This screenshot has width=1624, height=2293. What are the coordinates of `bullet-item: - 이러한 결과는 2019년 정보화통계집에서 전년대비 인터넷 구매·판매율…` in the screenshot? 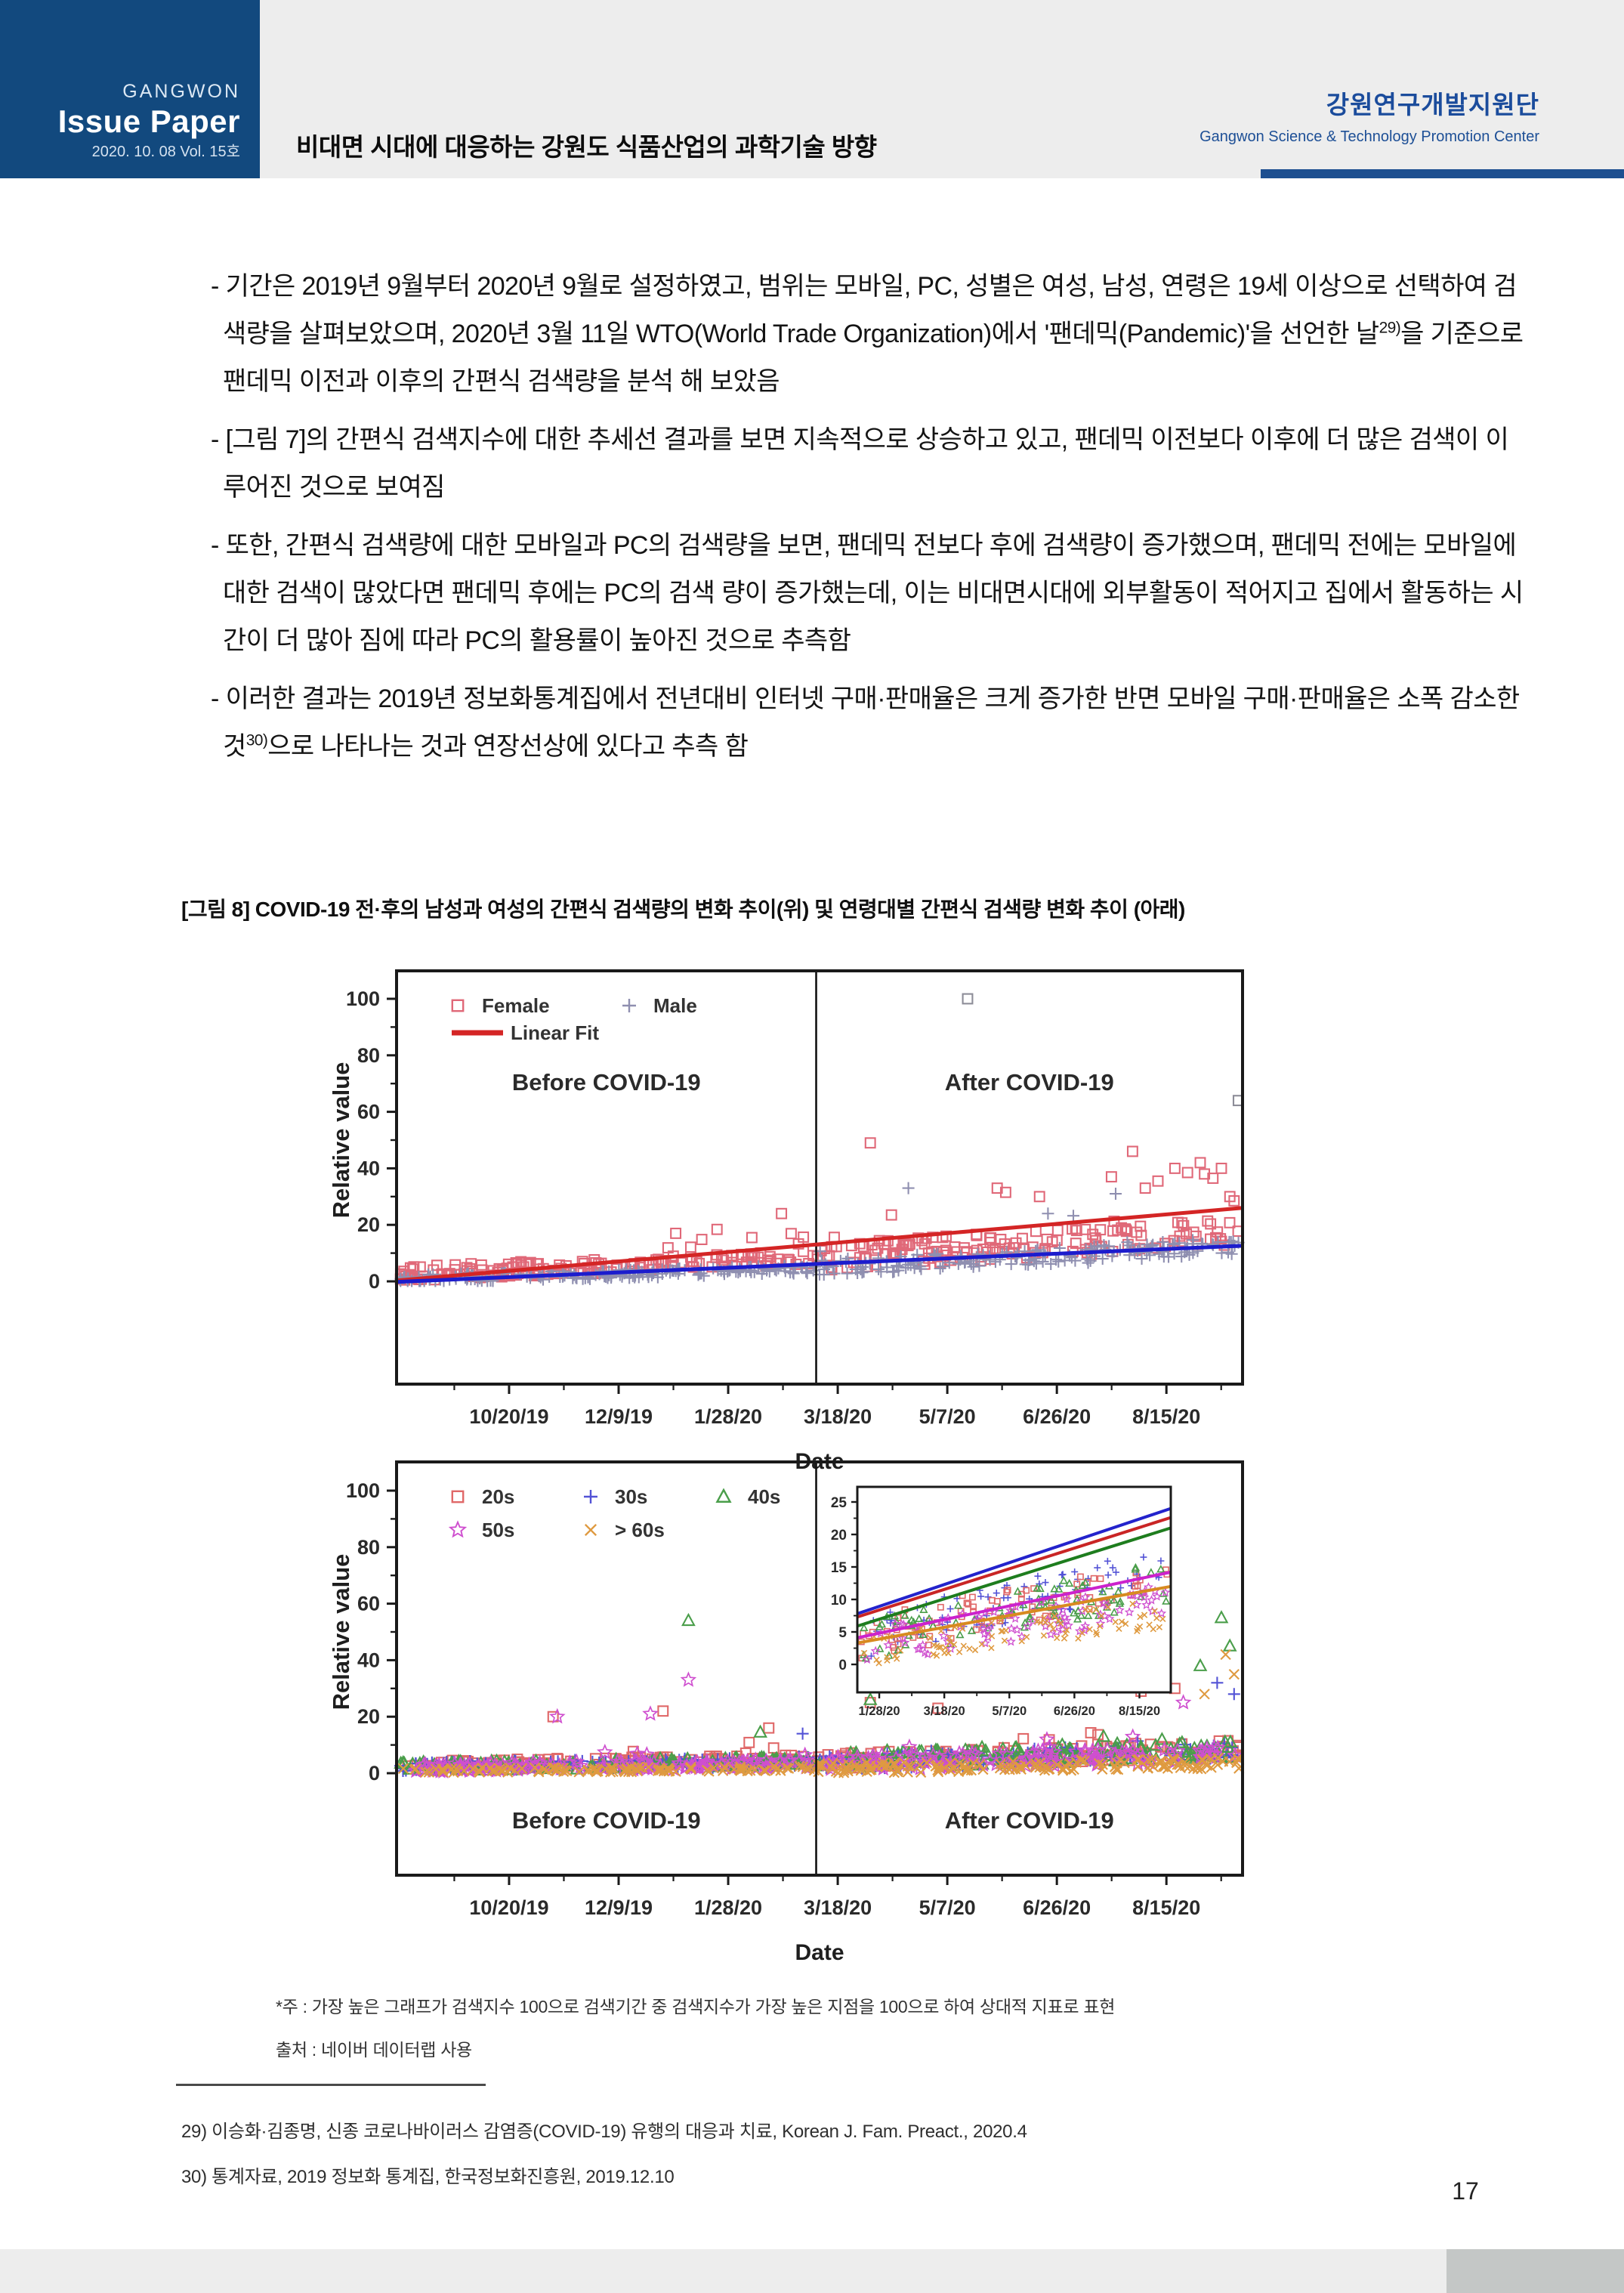 It's located at (865, 723).